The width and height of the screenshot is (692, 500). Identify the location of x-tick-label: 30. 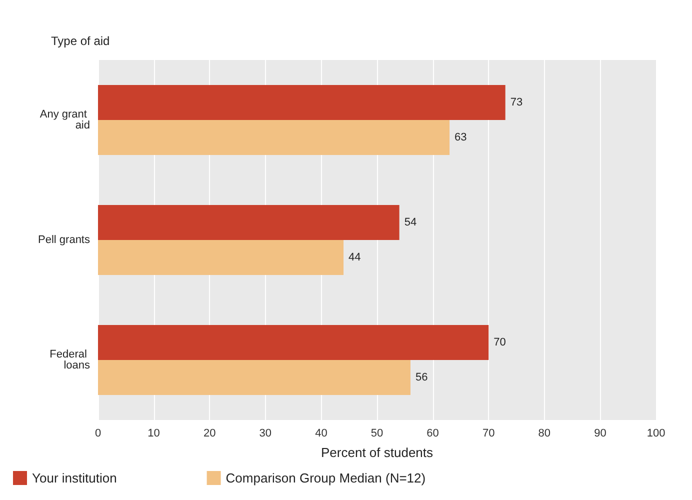
(265, 434).